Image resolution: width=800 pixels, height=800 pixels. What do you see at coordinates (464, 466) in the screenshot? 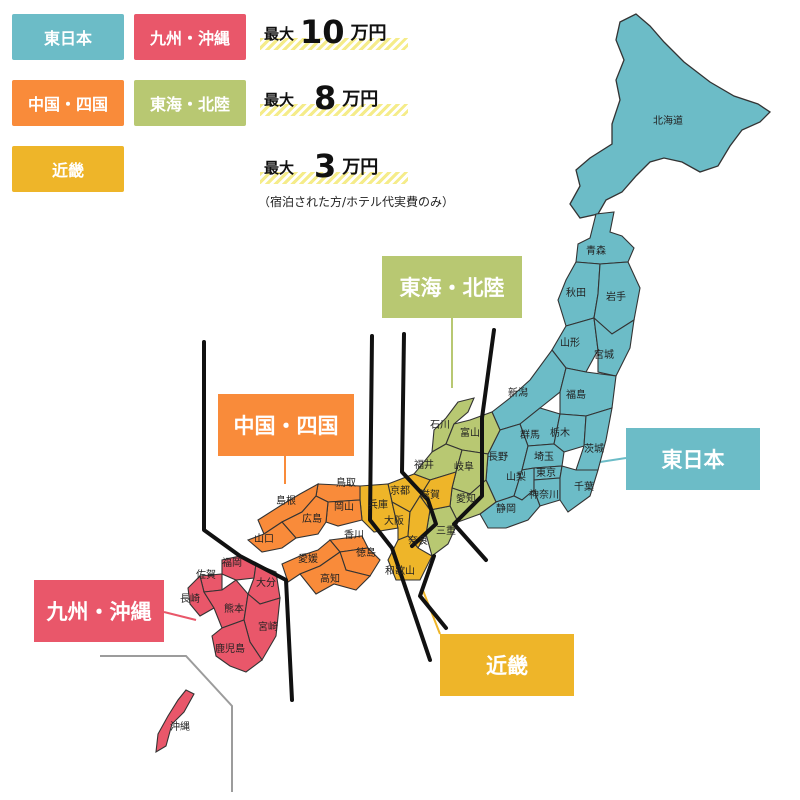
I see `prefecture-label: 岐阜` at bounding box center [464, 466].